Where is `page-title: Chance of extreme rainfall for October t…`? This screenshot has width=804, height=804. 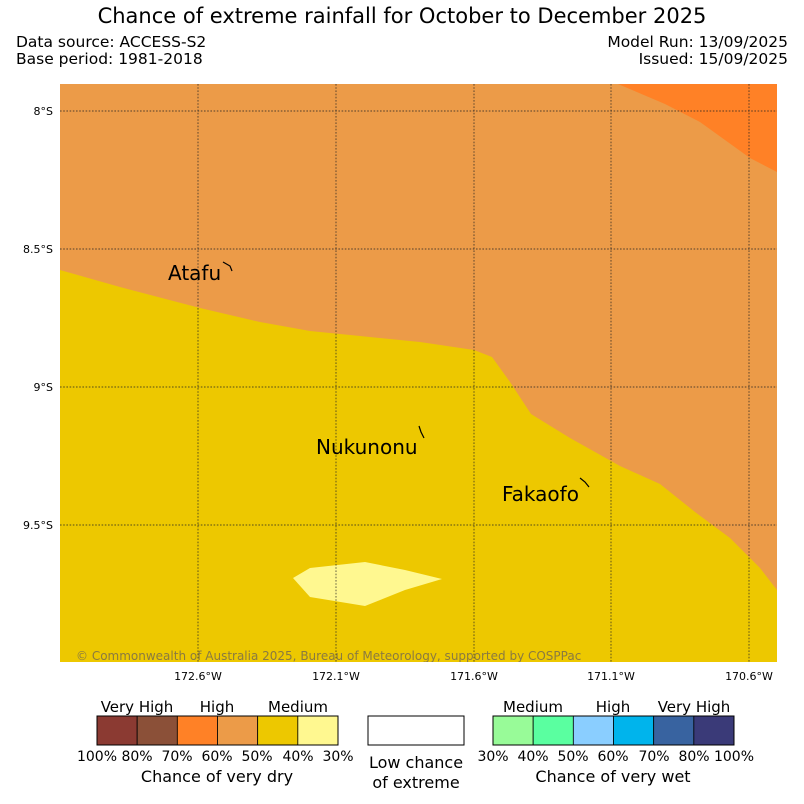
page-title: Chance of extreme rainfall for October t… is located at coordinates (402, 16).